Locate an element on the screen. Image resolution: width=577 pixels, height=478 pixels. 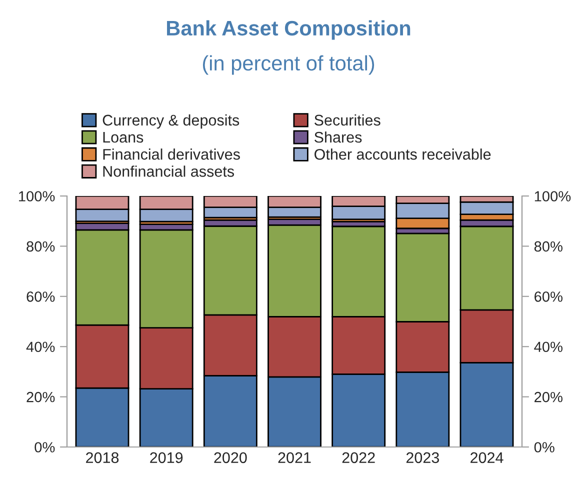
legend-label: Financial derivatives is located at coordinates (171, 154).